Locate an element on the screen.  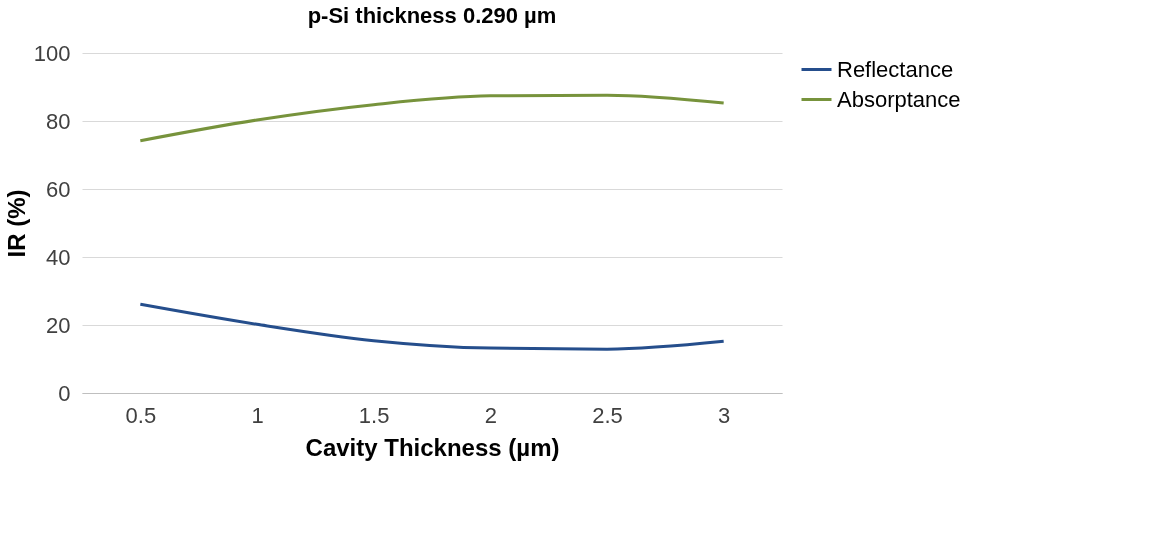
y-tick-label: 40 is located at coordinates (58, 257).